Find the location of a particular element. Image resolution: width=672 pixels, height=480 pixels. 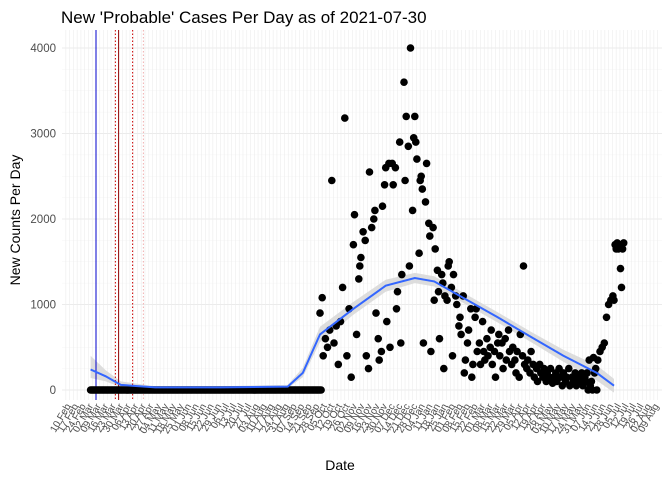

y-axis-ticks: 0 1000 2000 3000 4000 is located at coordinates (43, 220).